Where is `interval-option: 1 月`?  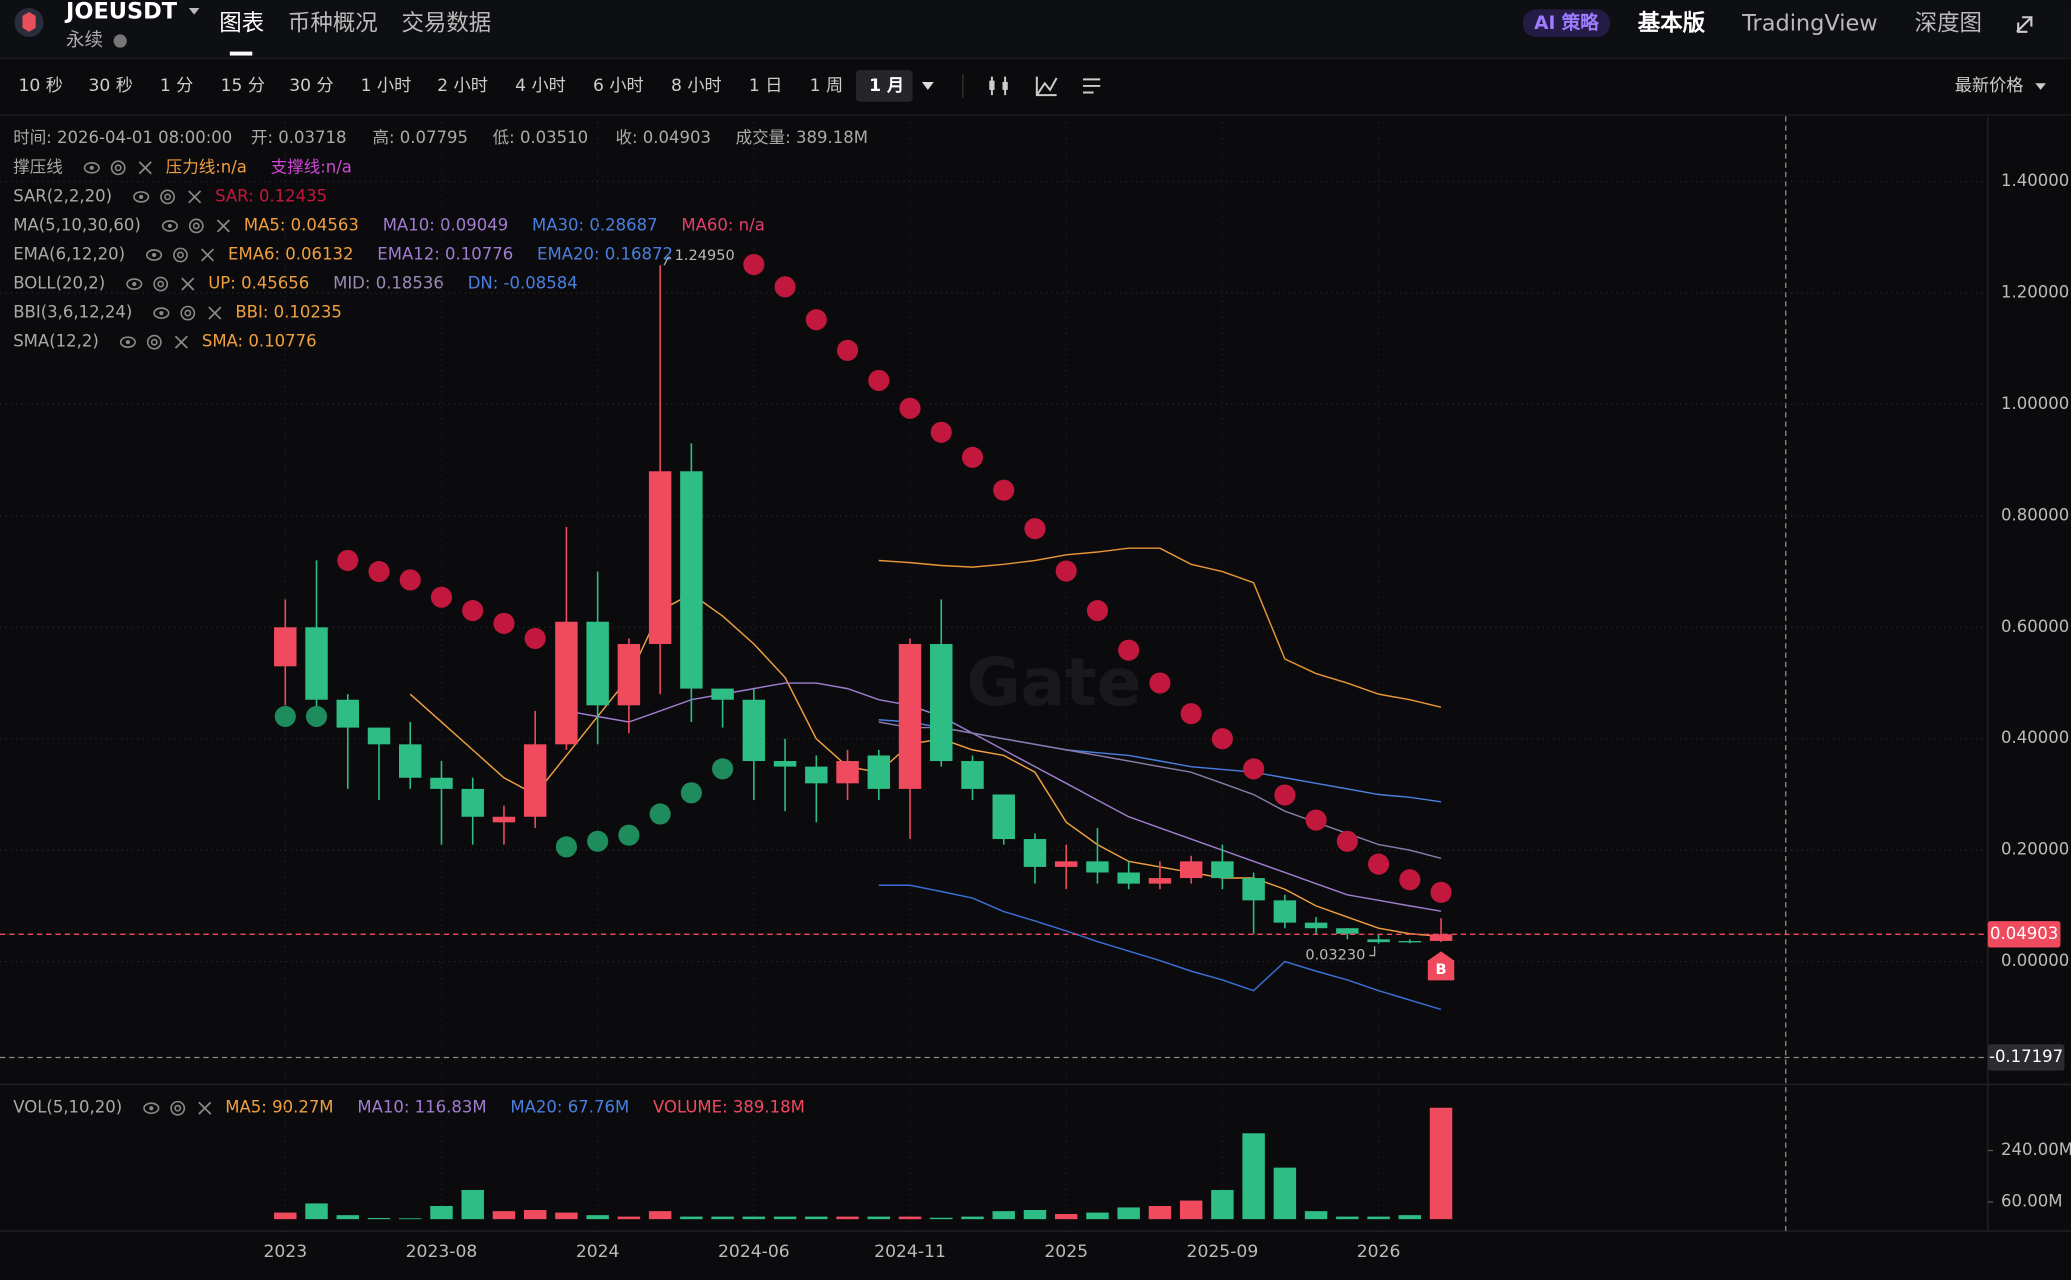
interval-option: 1 月 is located at coordinates (886, 86).